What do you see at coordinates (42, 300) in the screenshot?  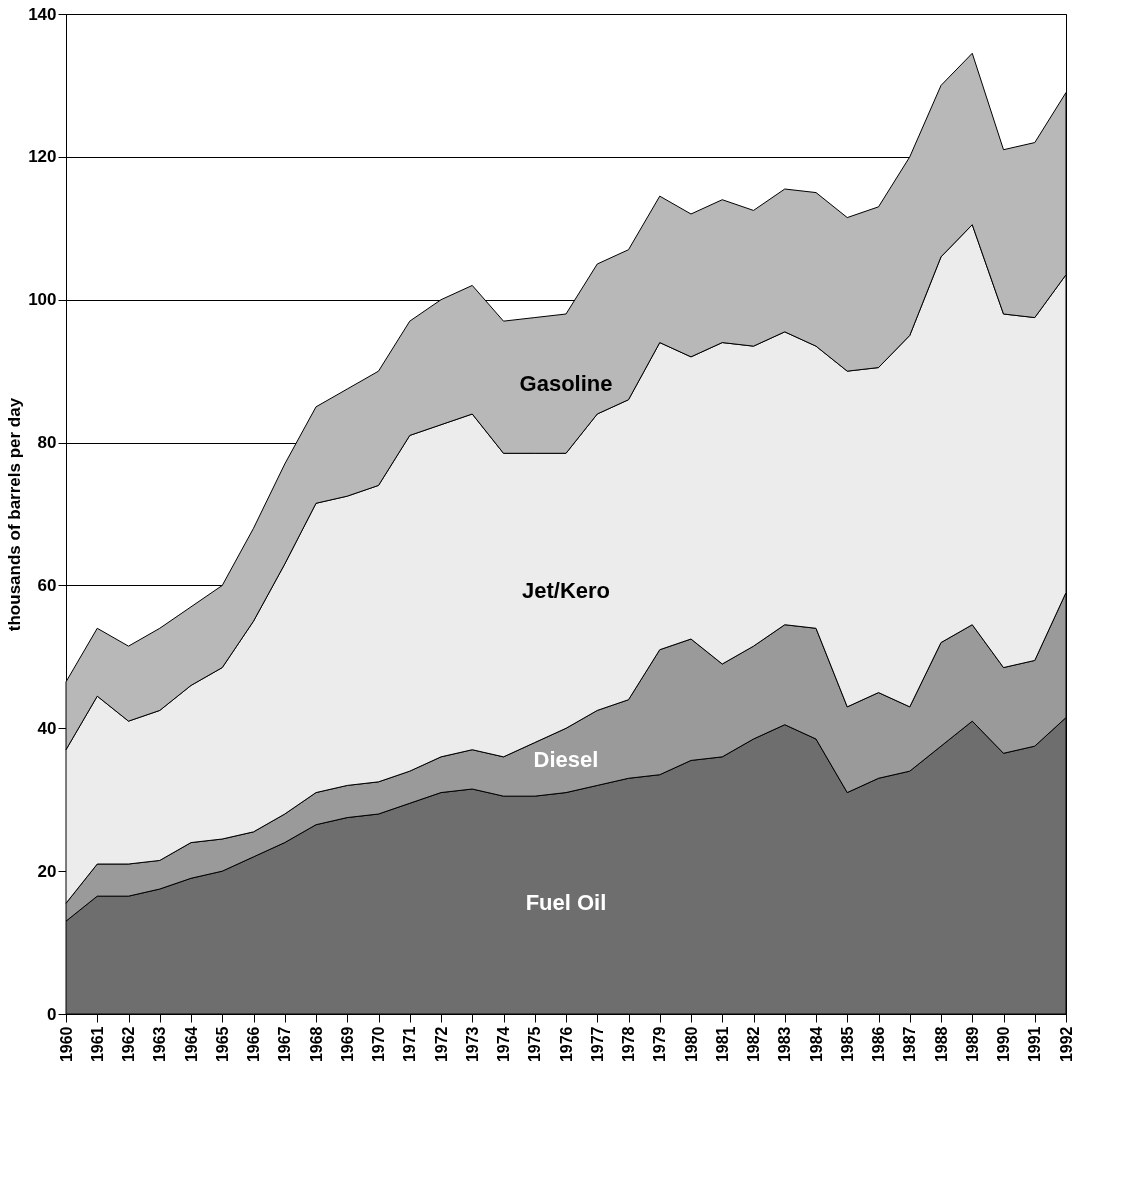 I see `y-tick-label: 100` at bounding box center [42, 300].